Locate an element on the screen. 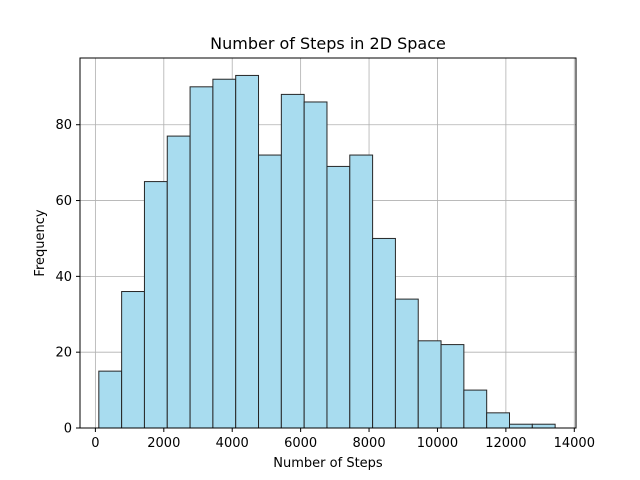 The width and height of the screenshot is (640, 480). y-tick-label: 80 is located at coordinates (63, 125).